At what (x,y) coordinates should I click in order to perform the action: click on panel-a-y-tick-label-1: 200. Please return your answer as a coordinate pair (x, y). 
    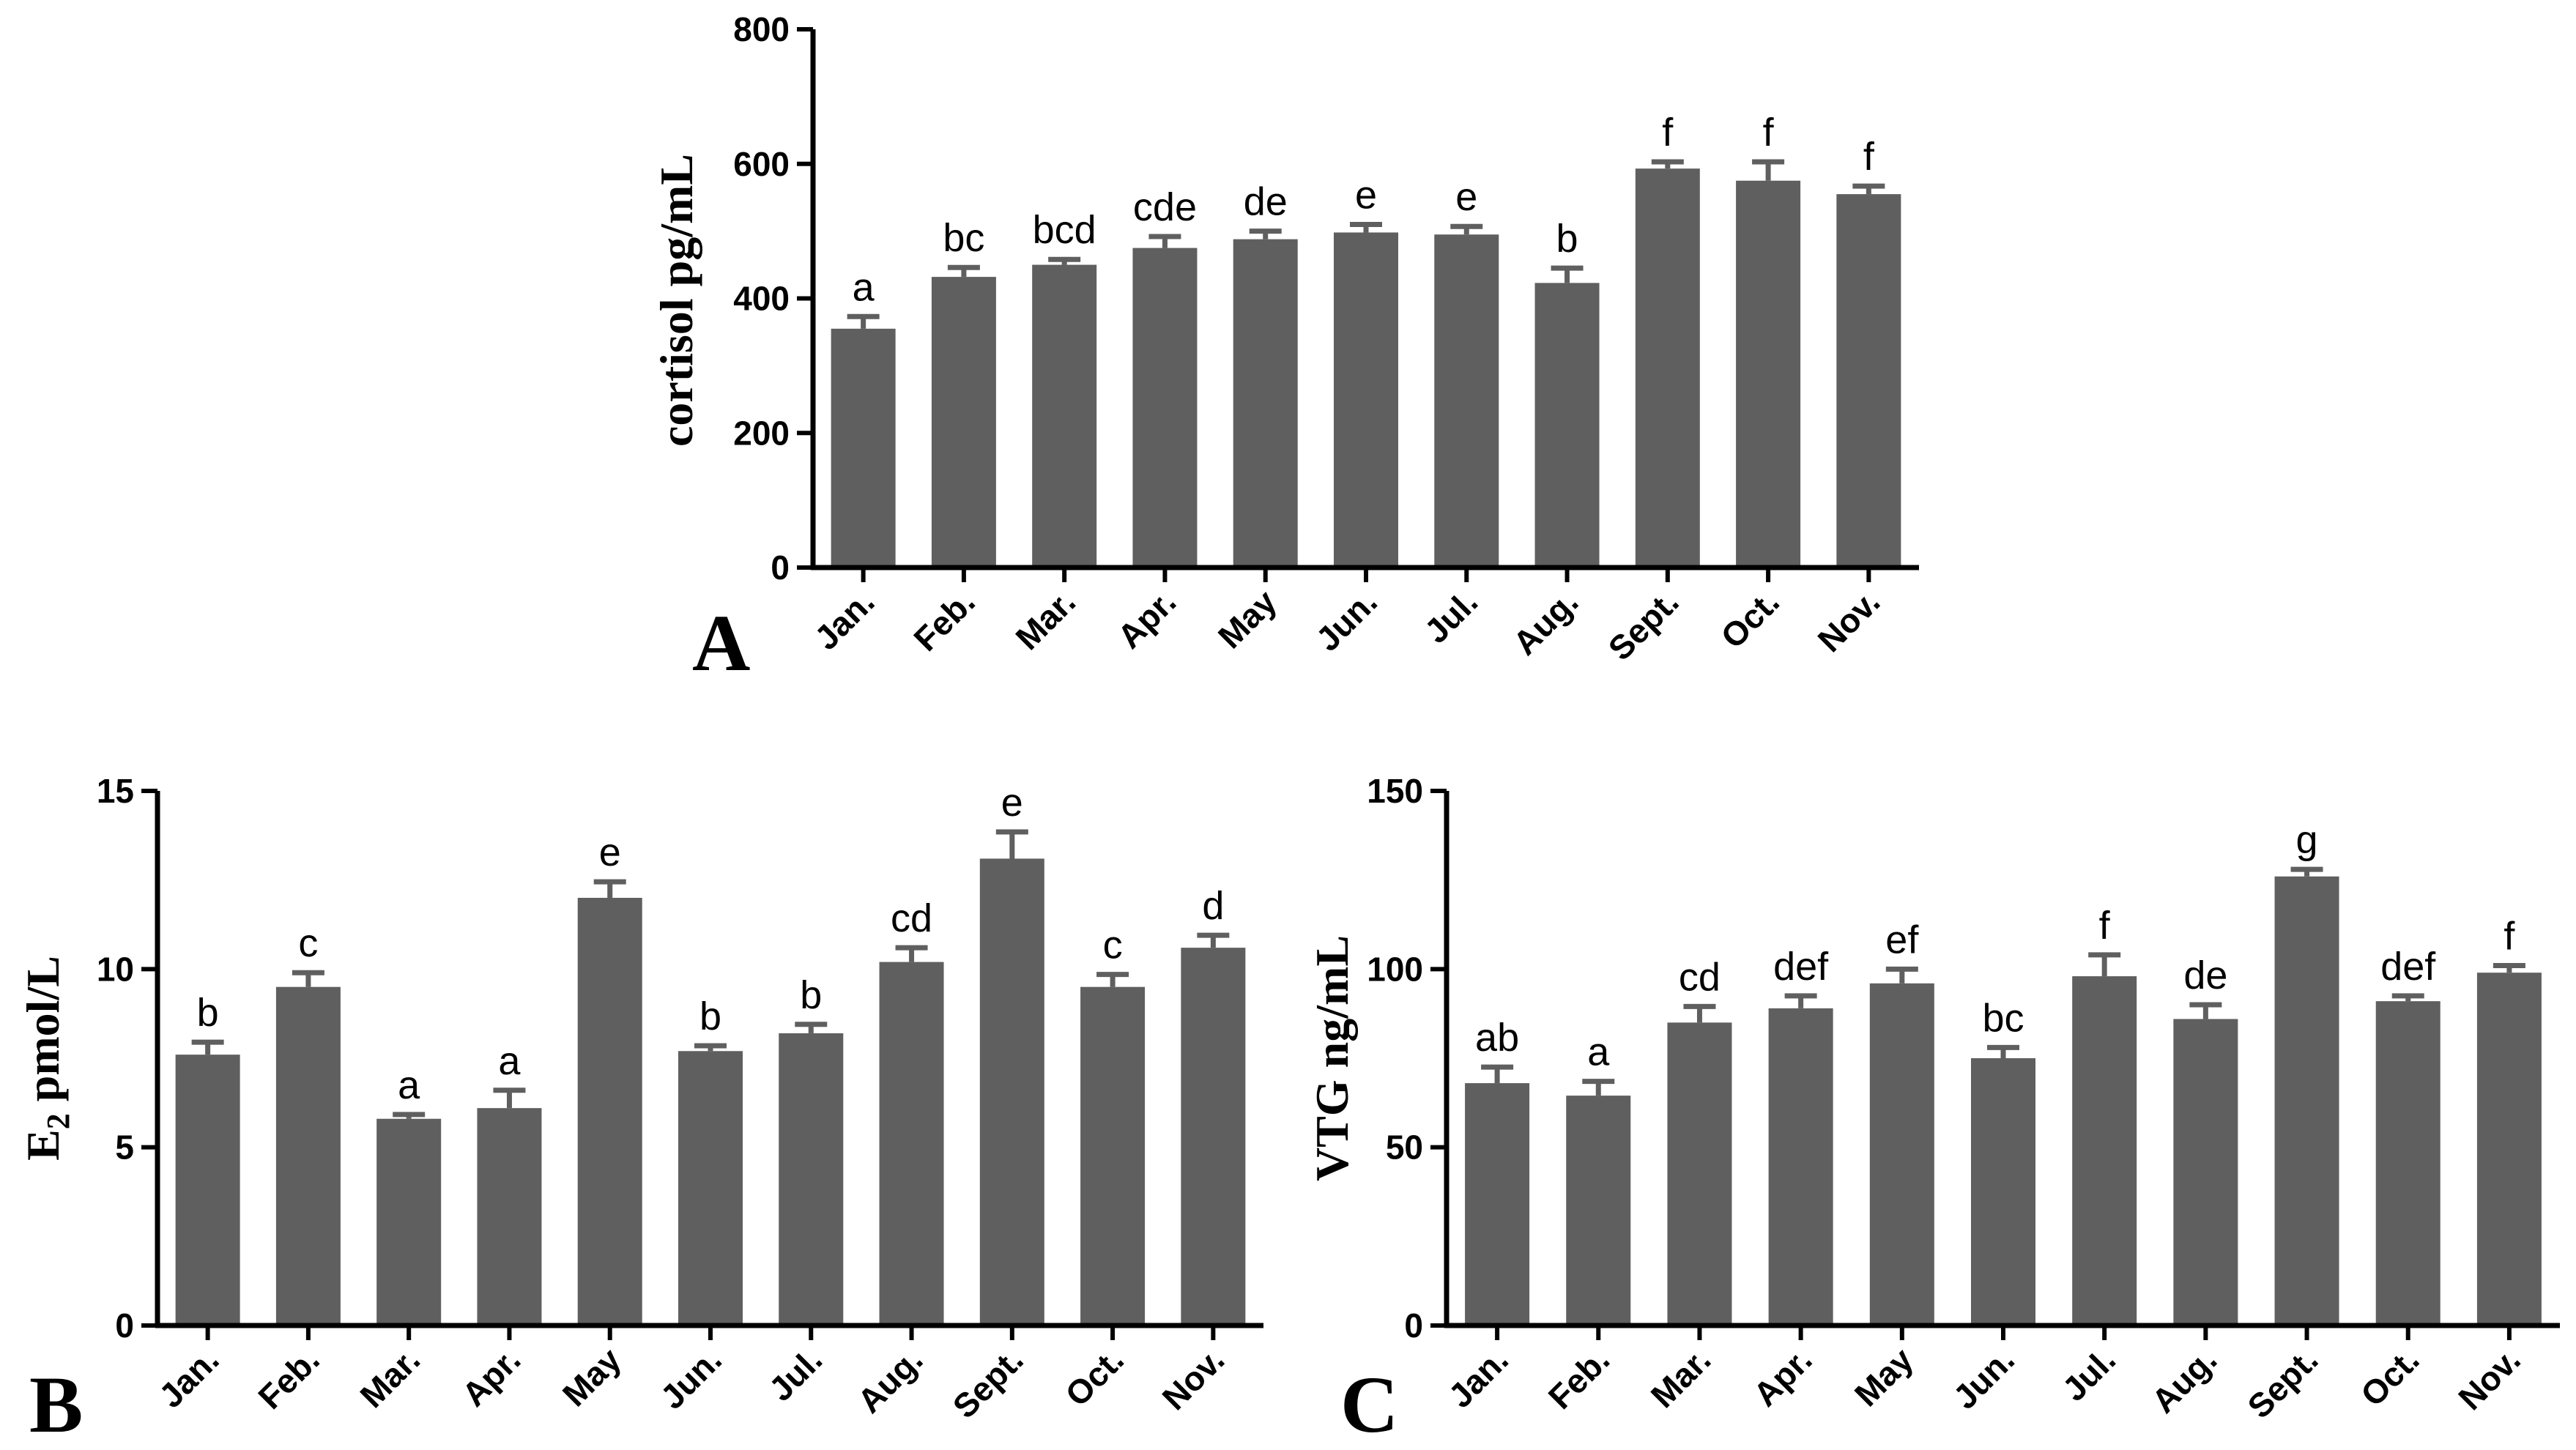
    Looking at the image, I should click on (761, 433).